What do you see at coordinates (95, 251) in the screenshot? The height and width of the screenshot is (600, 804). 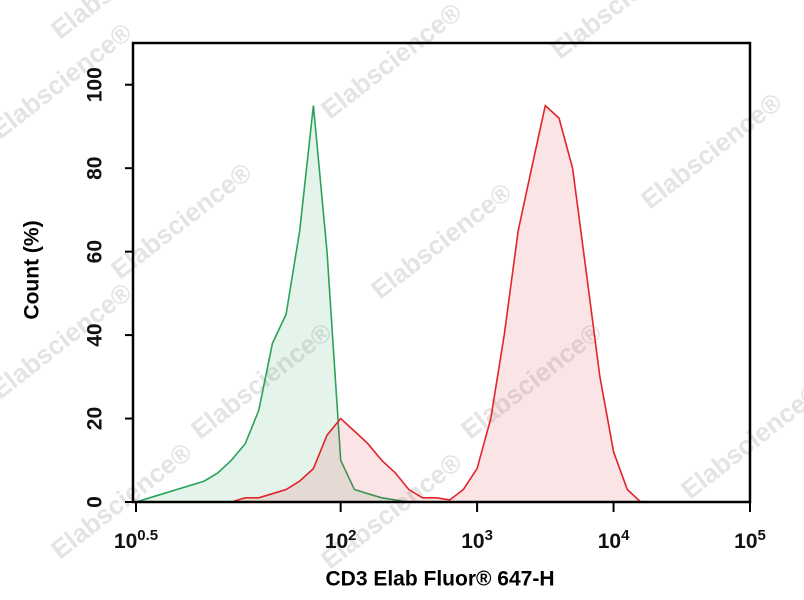 I see `y-tick-label: 60` at bounding box center [95, 251].